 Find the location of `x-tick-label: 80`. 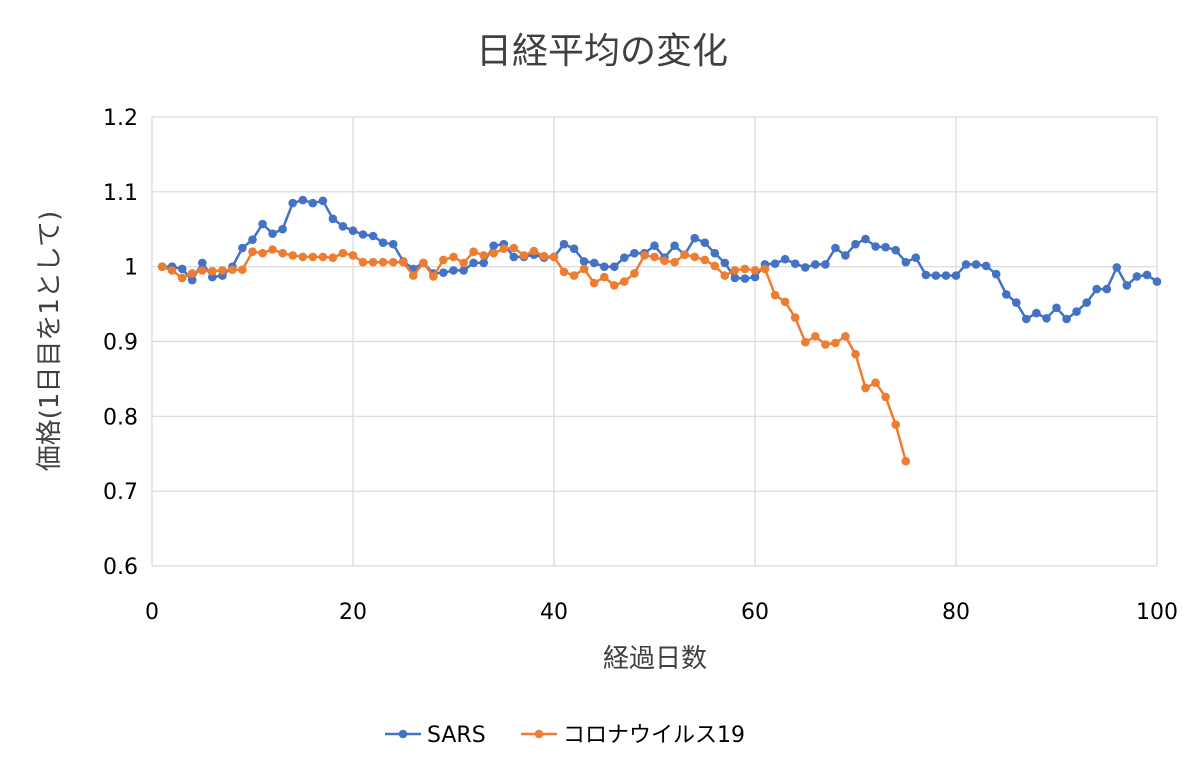

x-tick-label: 80 is located at coordinates (956, 612).